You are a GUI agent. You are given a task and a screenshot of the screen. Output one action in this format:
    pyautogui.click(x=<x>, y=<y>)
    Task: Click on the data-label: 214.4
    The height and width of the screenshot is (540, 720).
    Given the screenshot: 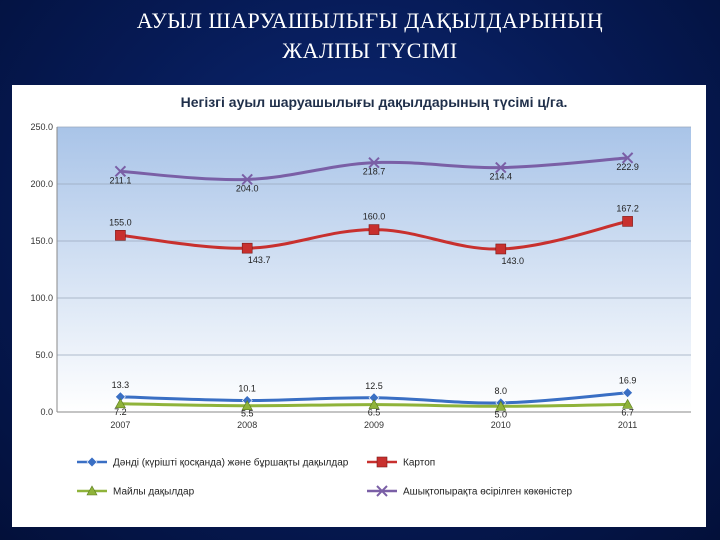 What is the action you would take?
    pyautogui.click(x=501, y=177)
    